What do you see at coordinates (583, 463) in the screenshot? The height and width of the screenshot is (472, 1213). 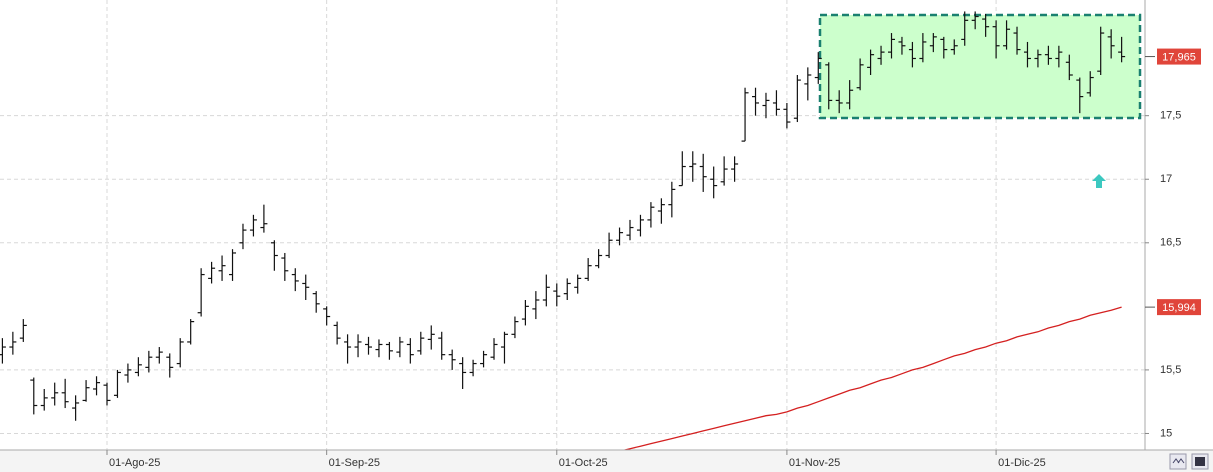 I see `x-tick-label: 01-Oct-25` at bounding box center [583, 463].